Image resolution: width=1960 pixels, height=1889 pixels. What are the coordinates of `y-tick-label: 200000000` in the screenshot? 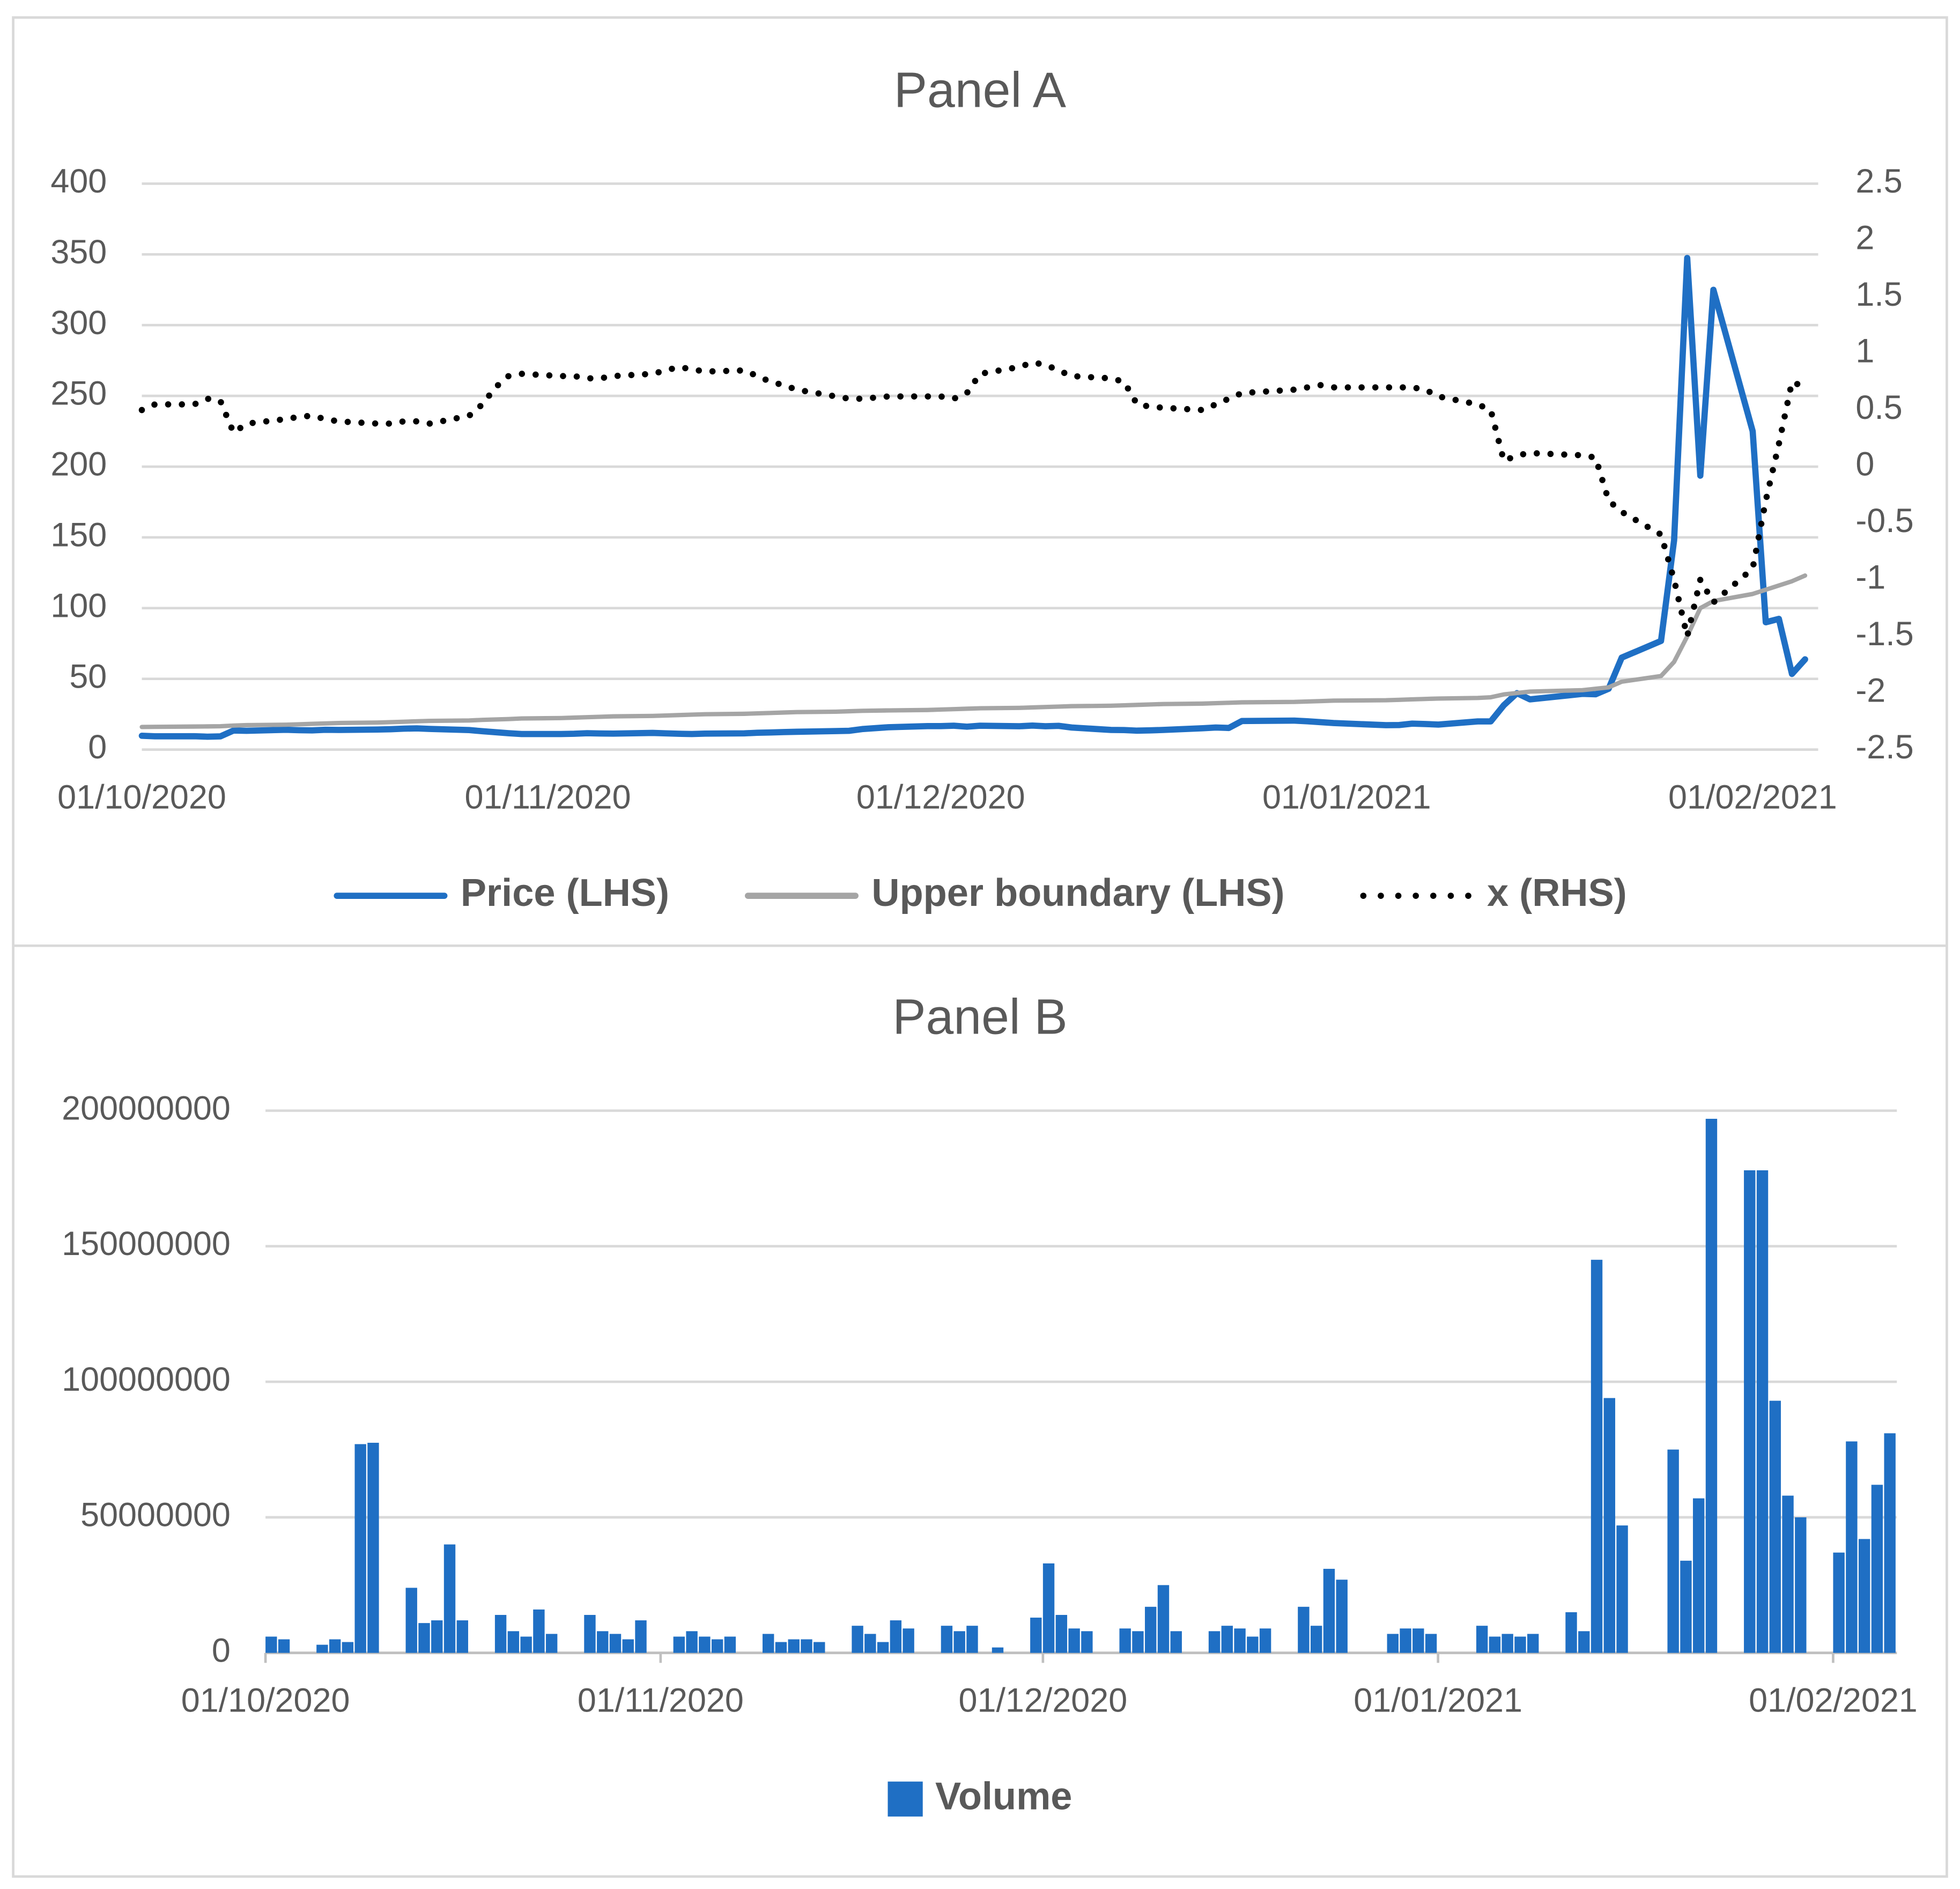 It's located at (146, 1108).